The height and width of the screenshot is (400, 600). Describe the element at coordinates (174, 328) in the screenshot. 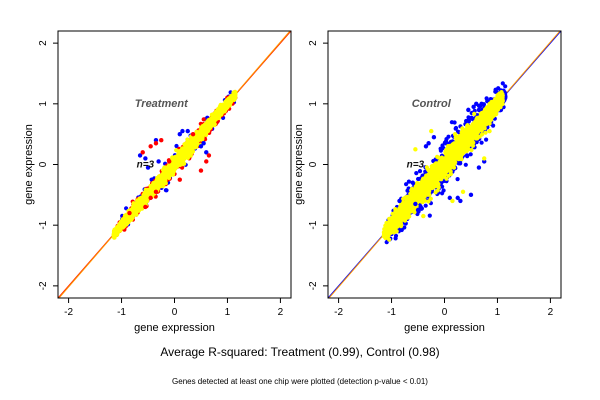

I see `x-axis-label: gene expression` at that location.